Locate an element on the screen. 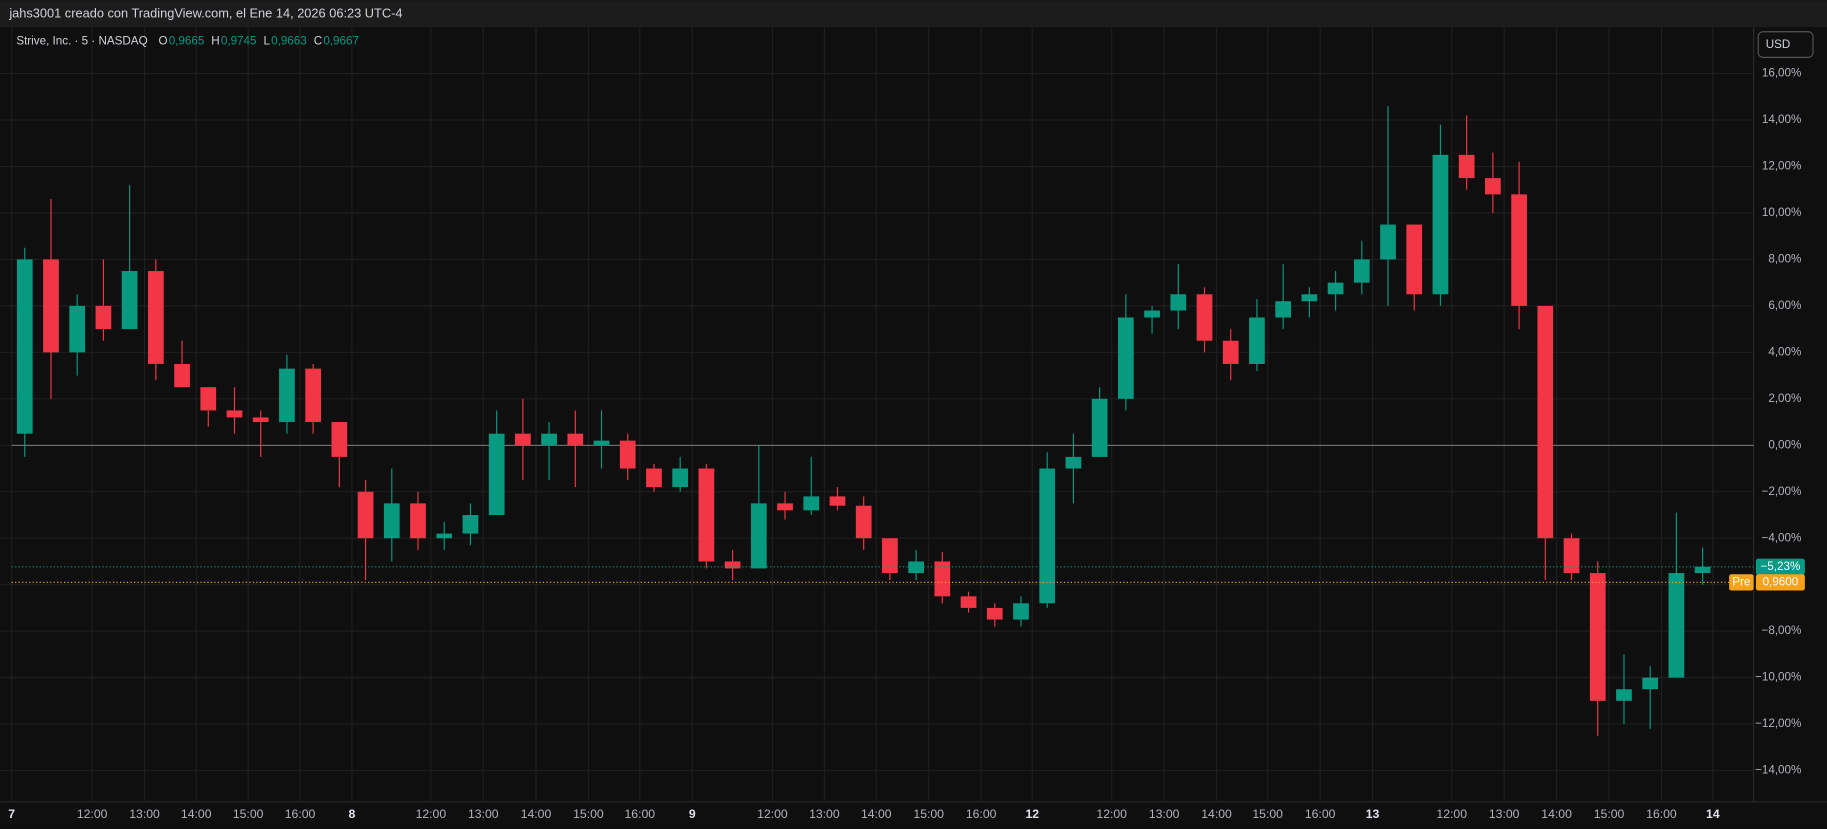 The width and height of the screenshot is (1827, 829). ohlc-value: 0,9745 is located at coordinates (239, 41).